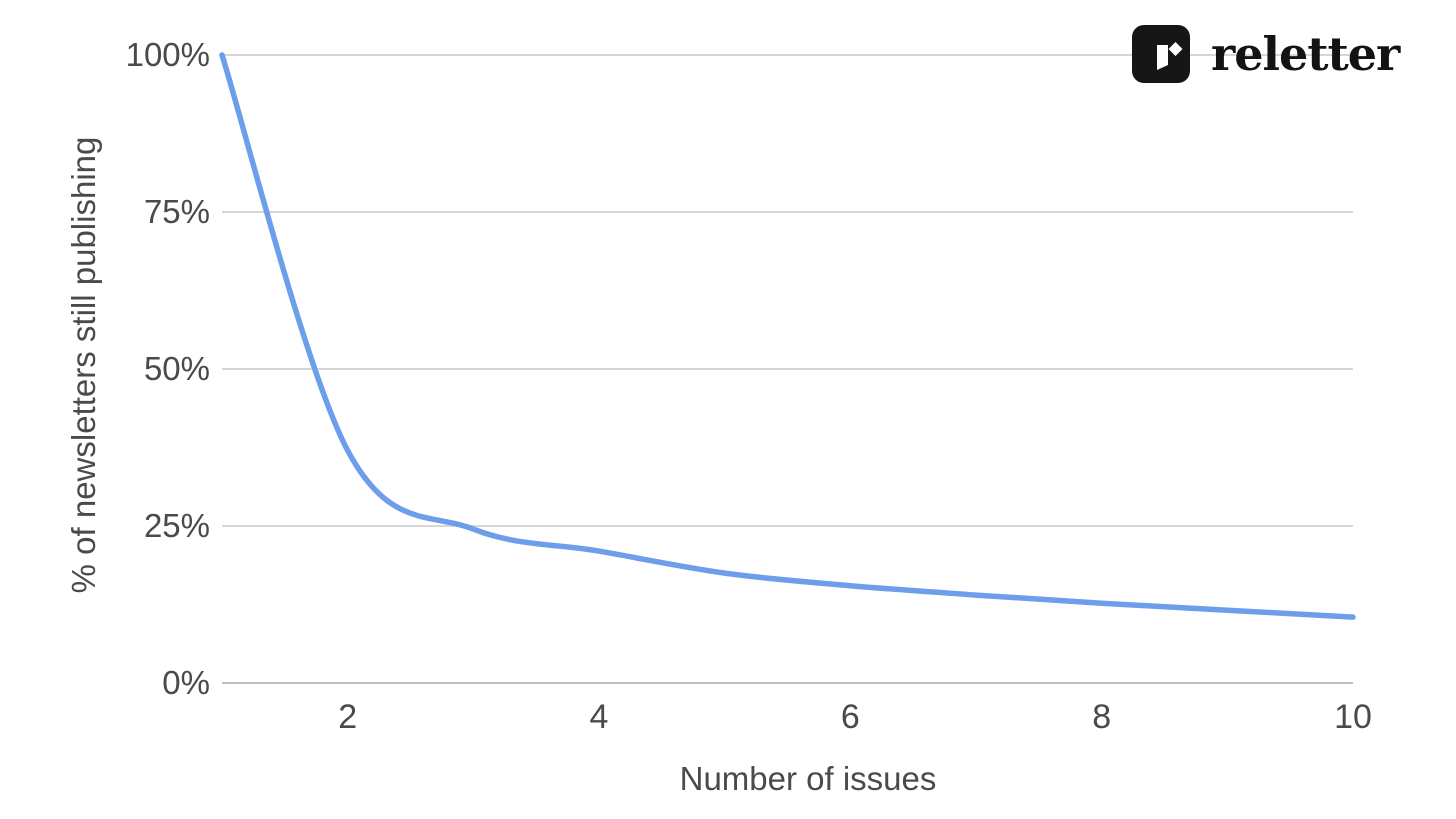 The image size is (1456, 819). Describe the element at coordinates (850, 717) in the screenshot. I see `x-tick-label: 6` at that location.